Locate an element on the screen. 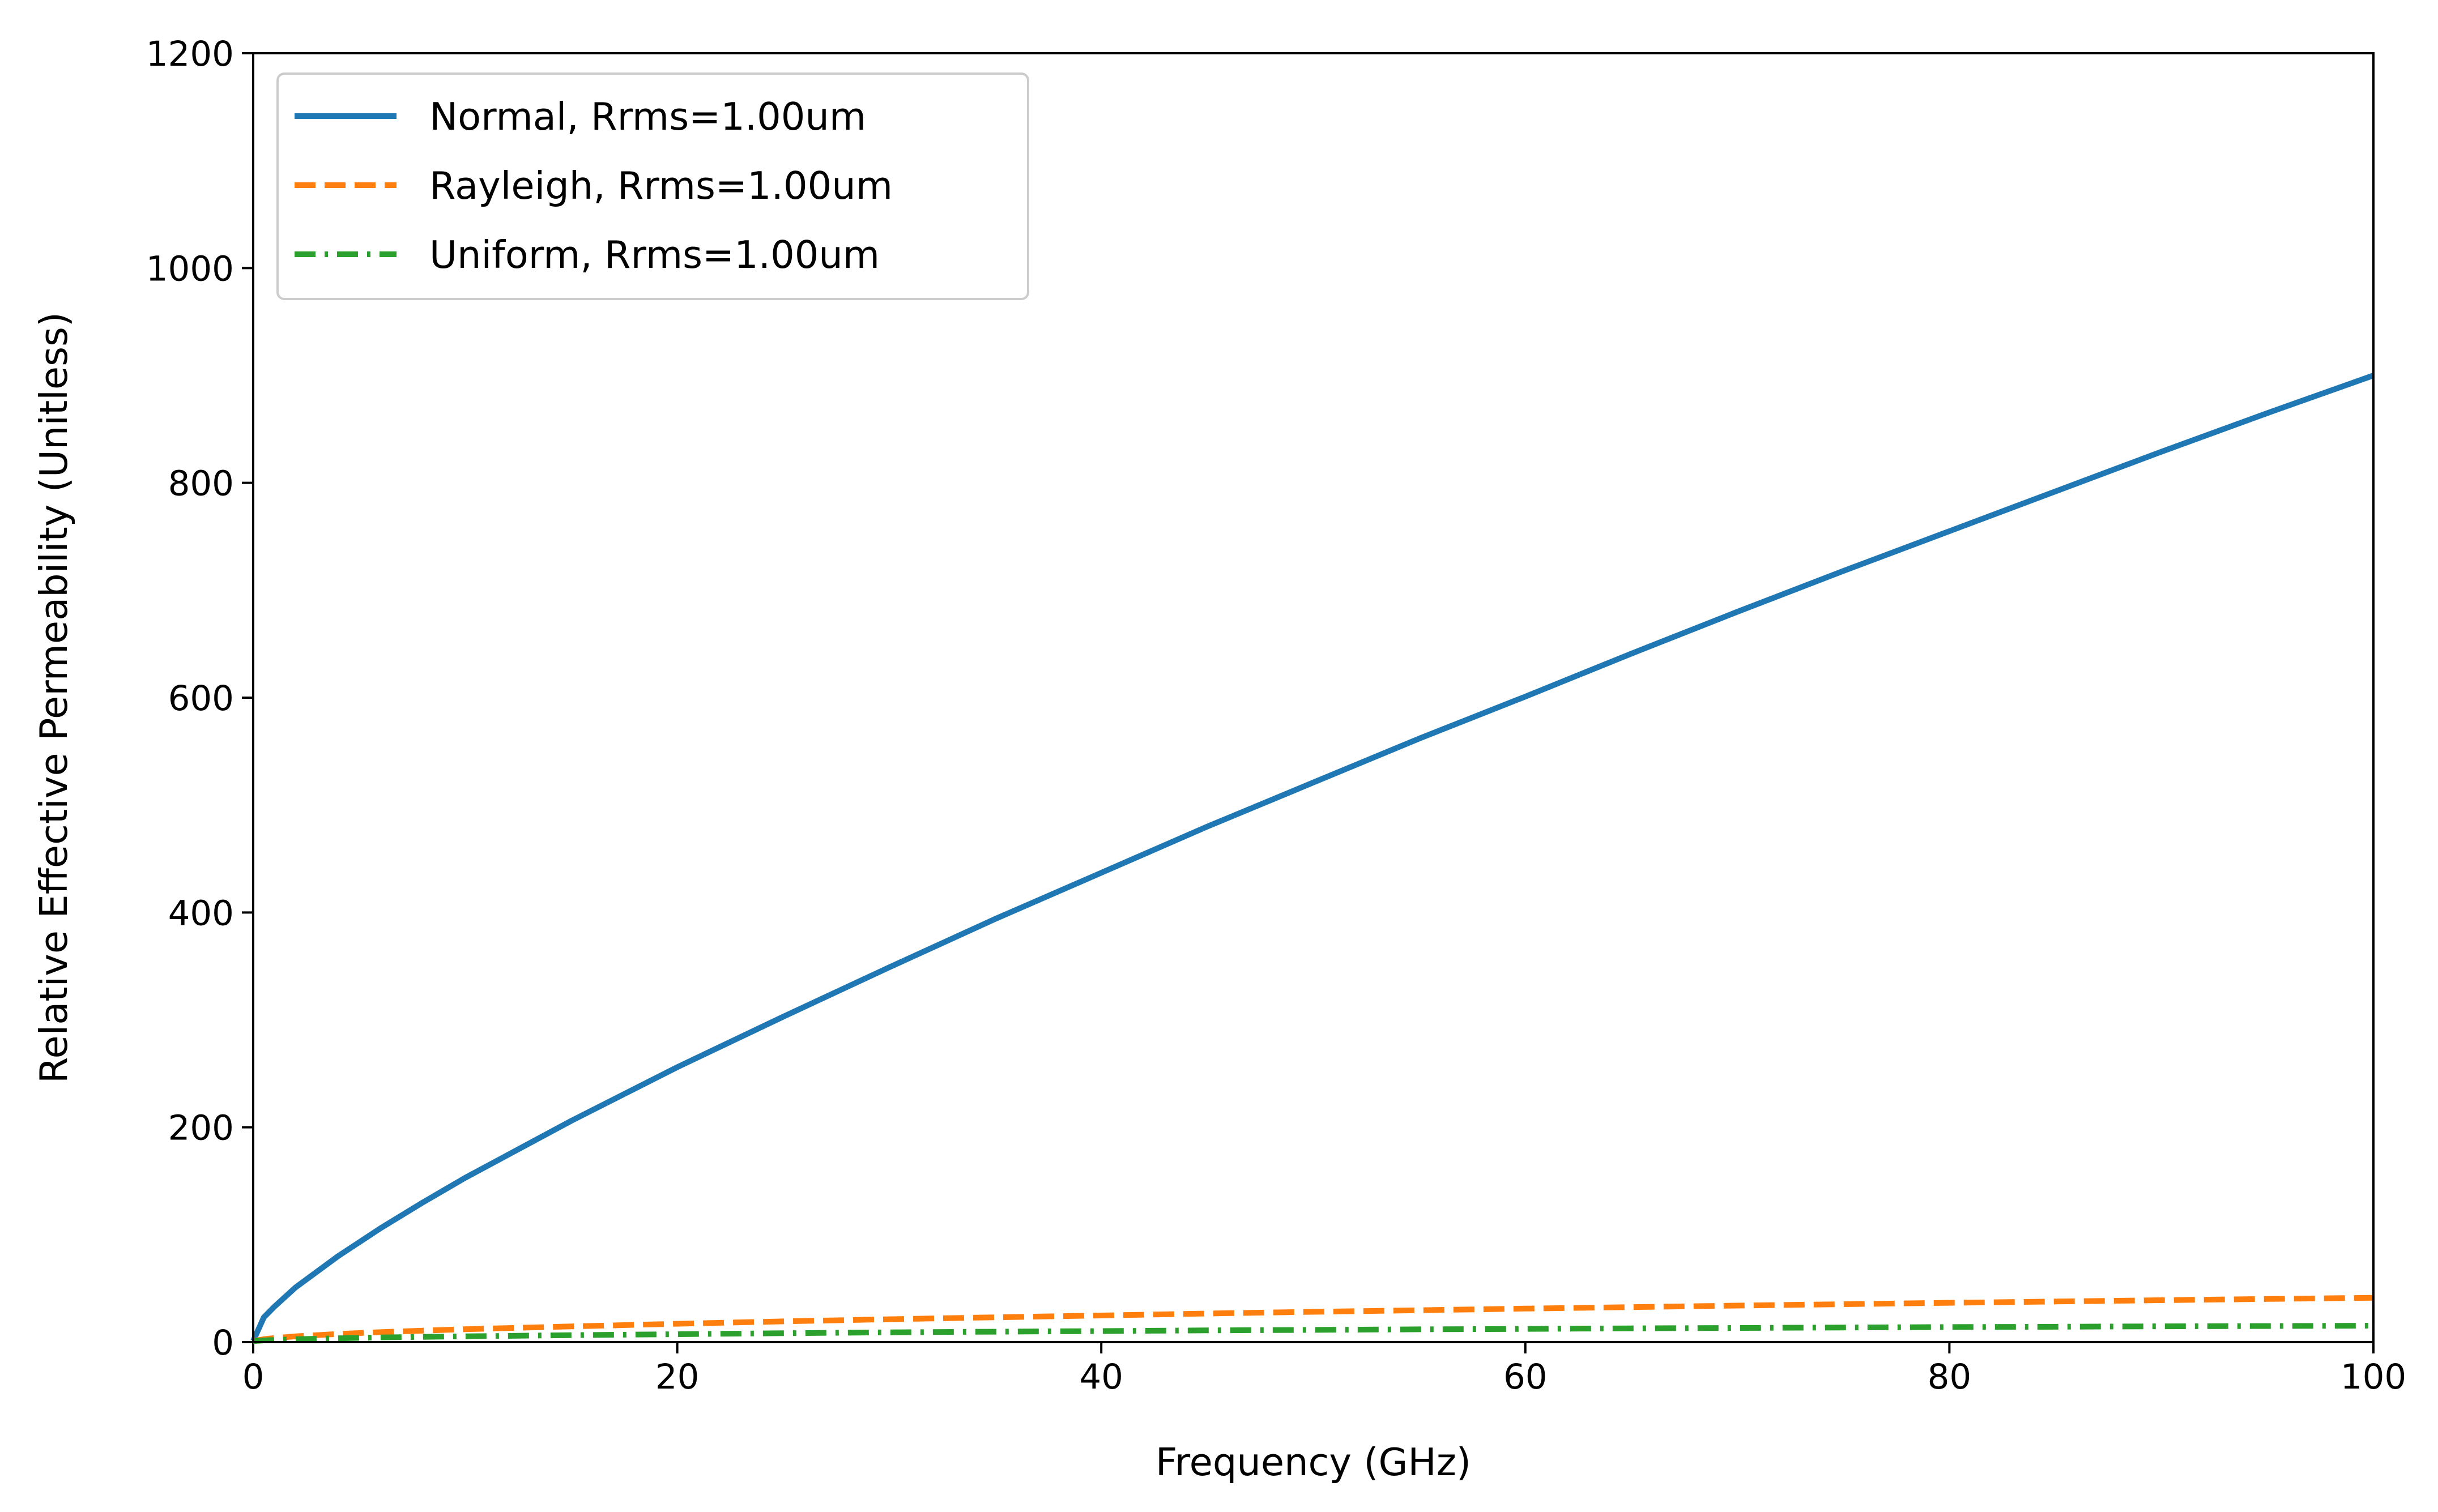  x-tick-label: 40 is located at coordinates (1101, 1377).